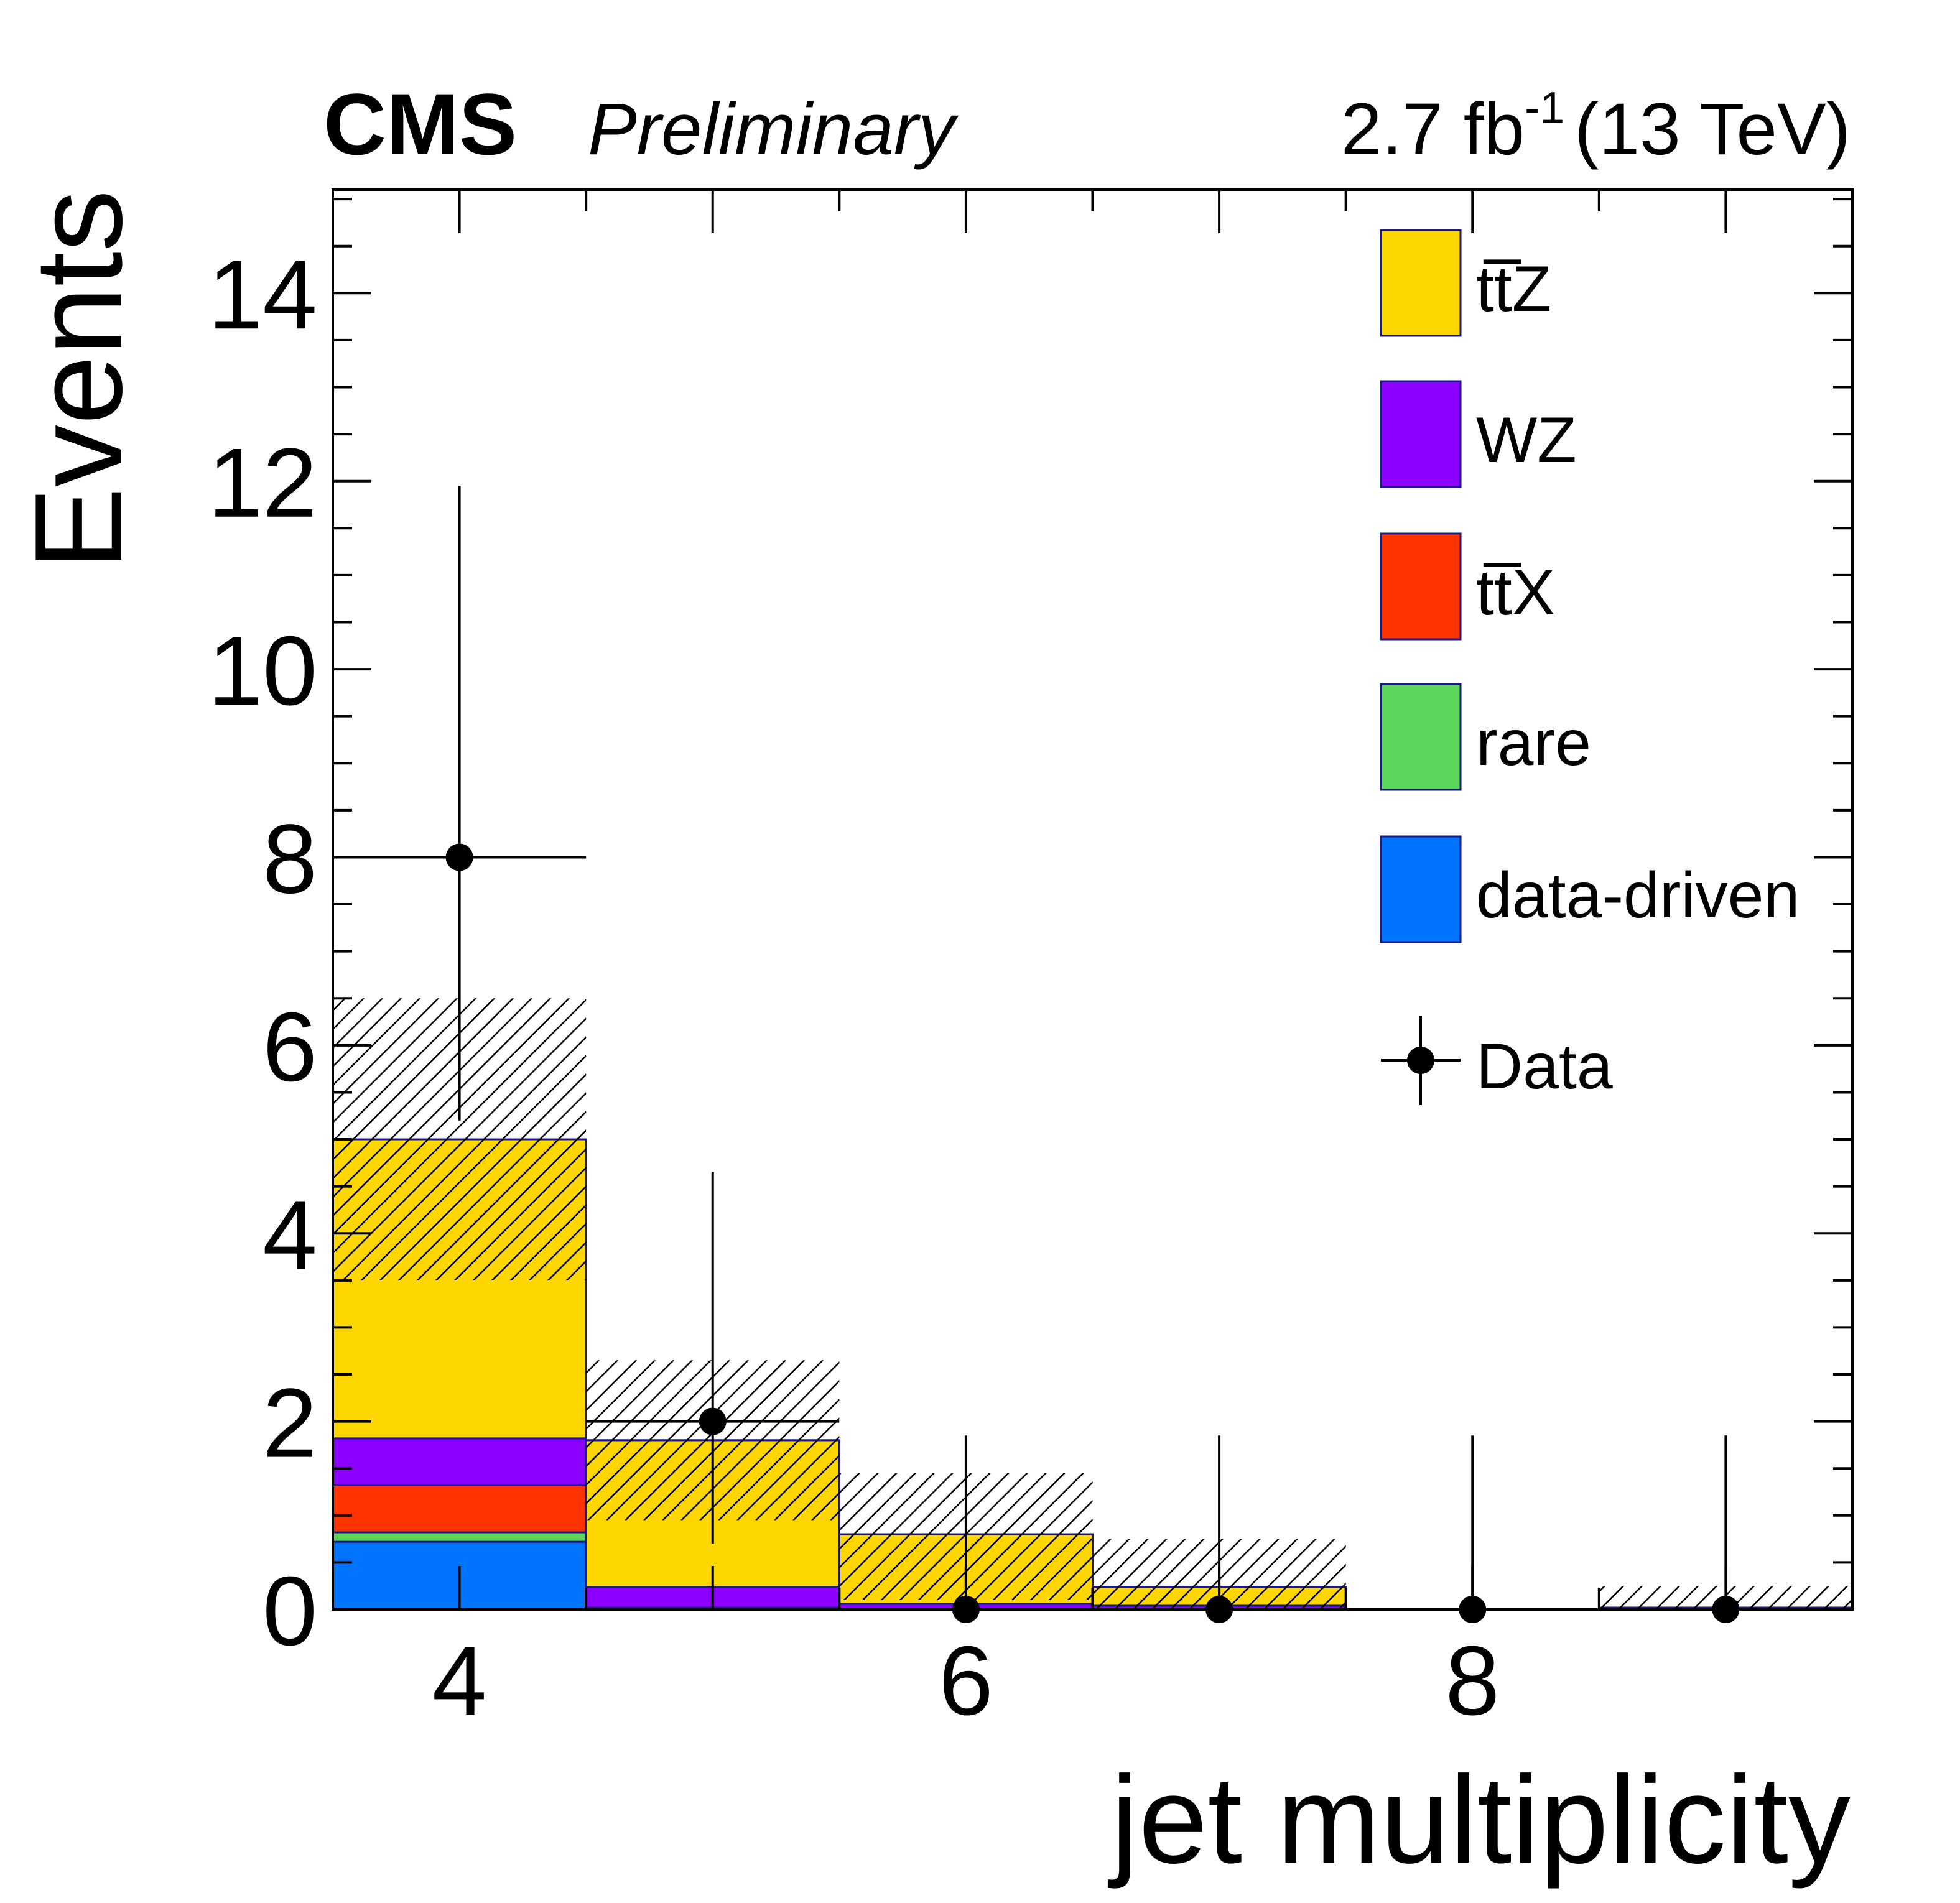  What do you see at coordinates (1433, 129) in the screenshot?
I see `luminosity-value: 2.7 fb` at bounding box center [1433, 129].